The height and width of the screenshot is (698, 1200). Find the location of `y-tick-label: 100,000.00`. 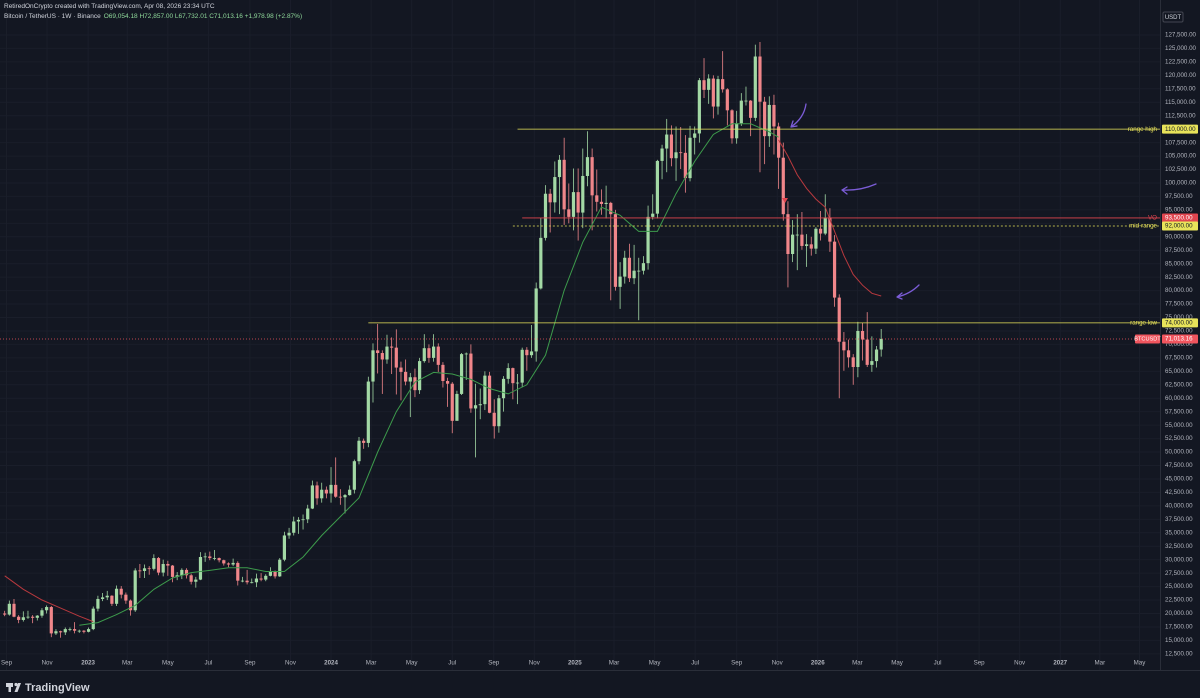

y-tick-label: 100,000.00 is located at coordinates (1181, 183).